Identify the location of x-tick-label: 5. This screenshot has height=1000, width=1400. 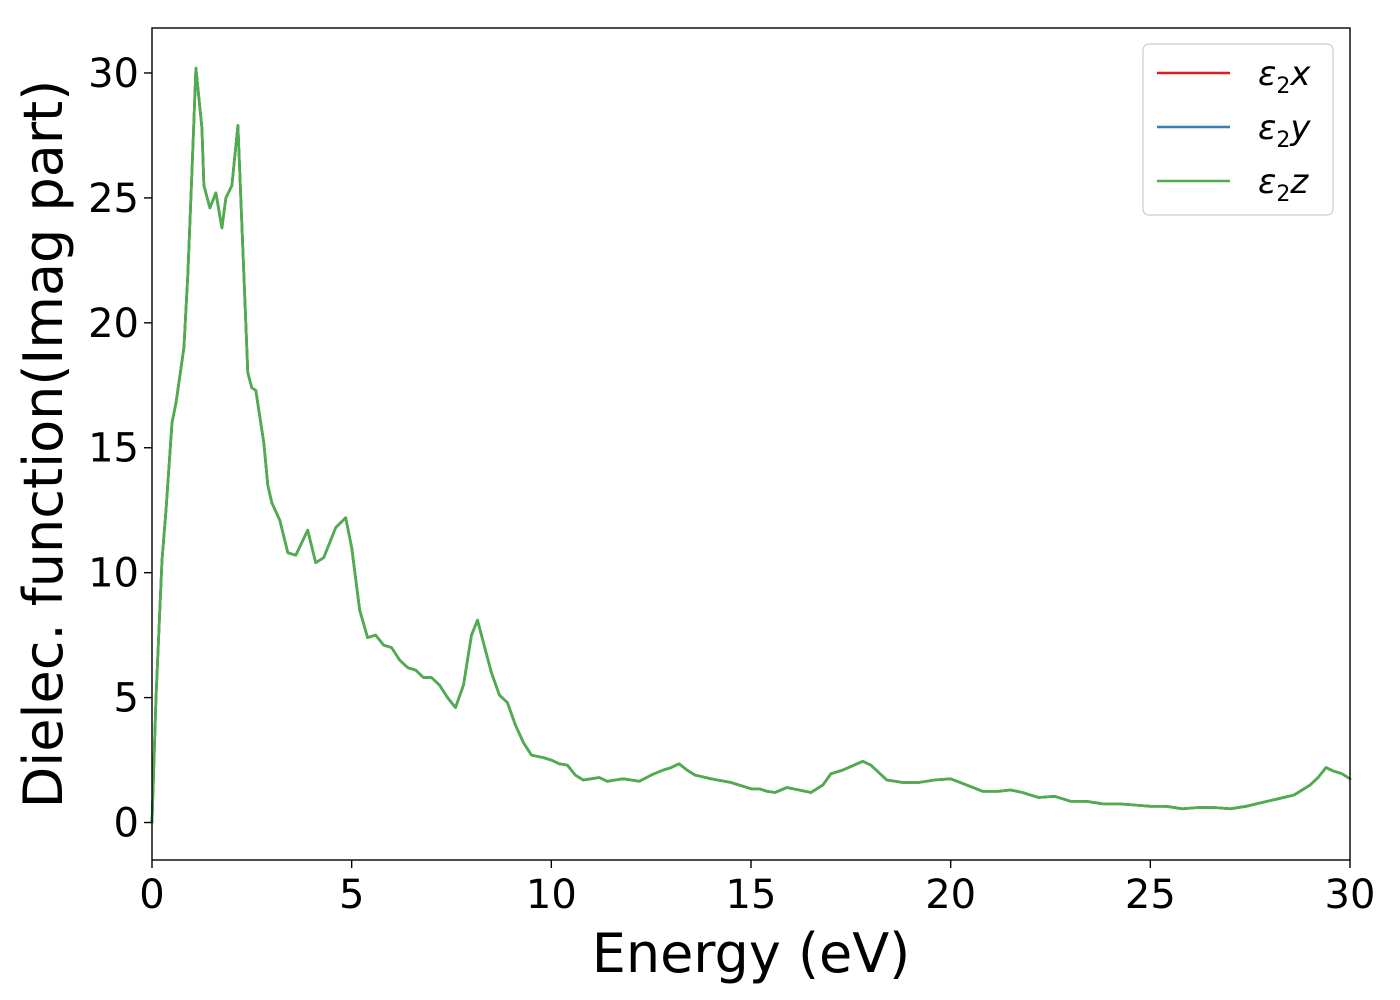
(351, 895).